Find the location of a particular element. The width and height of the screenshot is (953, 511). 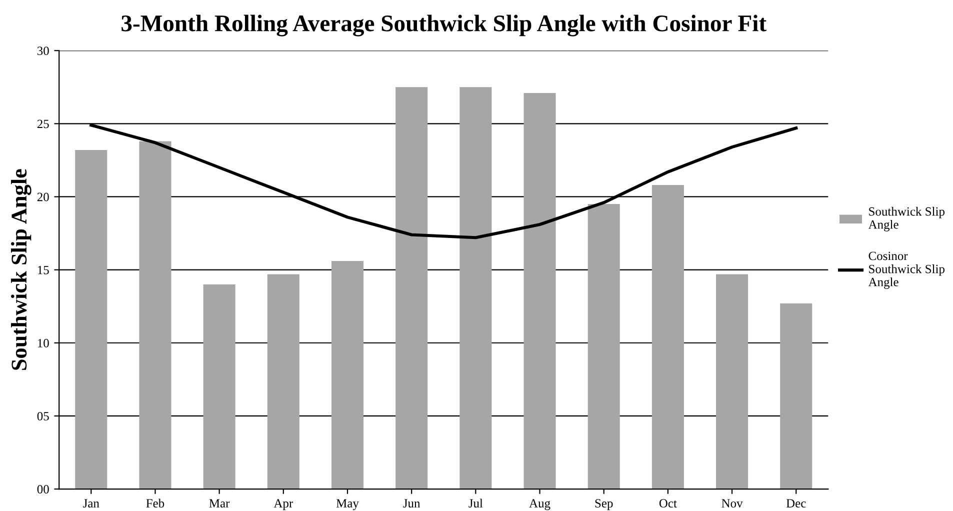

x-tick-label: Sep is located at coordinates (604, 504).